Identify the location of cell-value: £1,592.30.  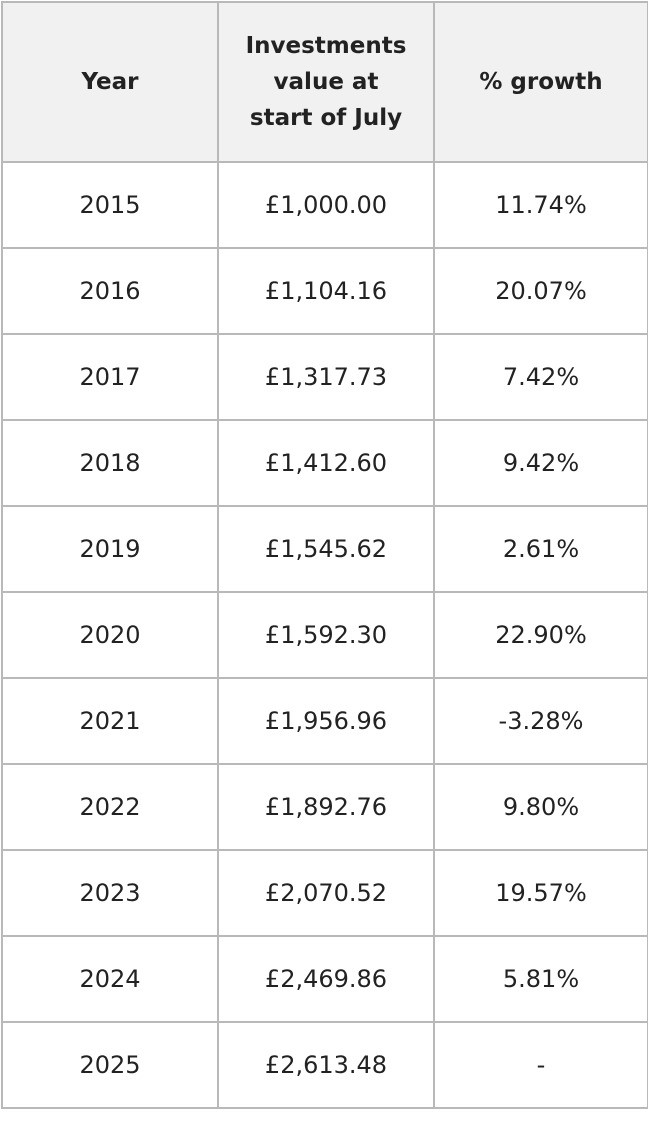
(326, 635).